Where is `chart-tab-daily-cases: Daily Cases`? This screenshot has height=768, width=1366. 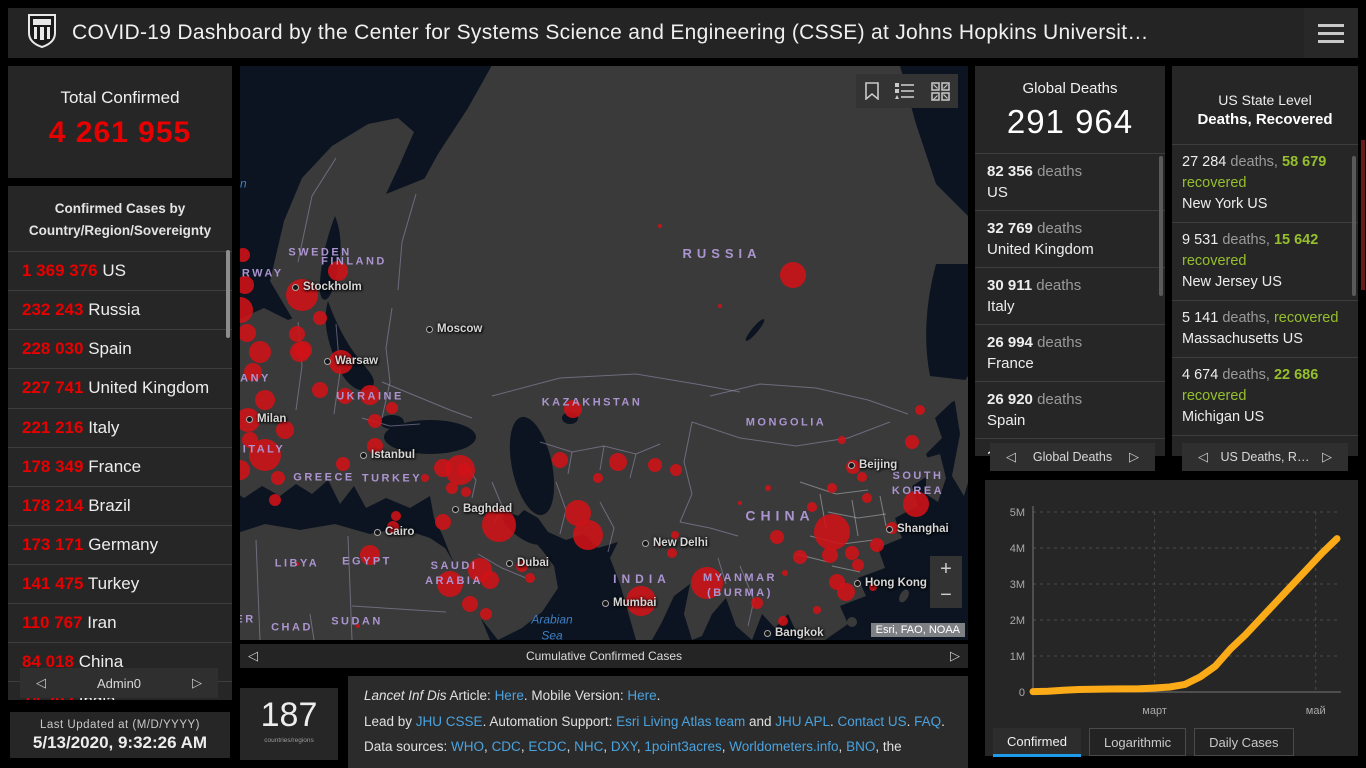
chart-tab-daily-cases: Daily Cases is located at coordinates (1244, 742).